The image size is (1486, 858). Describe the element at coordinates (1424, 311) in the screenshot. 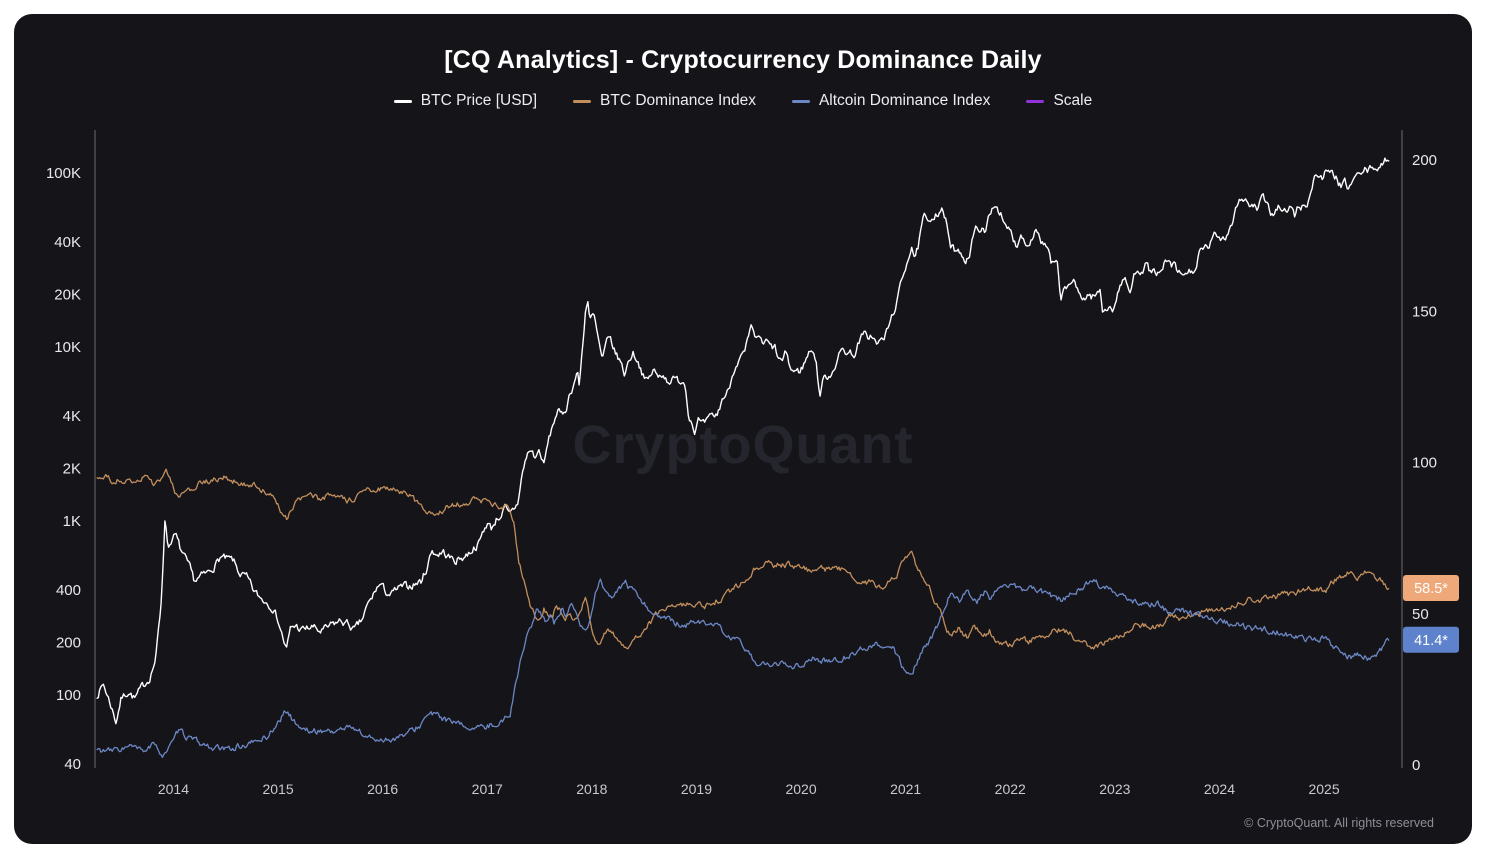

I see `y-axis-tick-right: 150` at that location.